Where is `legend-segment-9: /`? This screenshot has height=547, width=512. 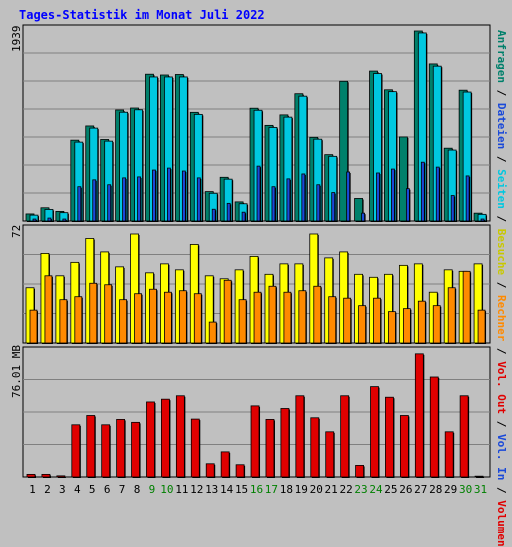 legend-segment-9: / is located at coordinates (501, 351).